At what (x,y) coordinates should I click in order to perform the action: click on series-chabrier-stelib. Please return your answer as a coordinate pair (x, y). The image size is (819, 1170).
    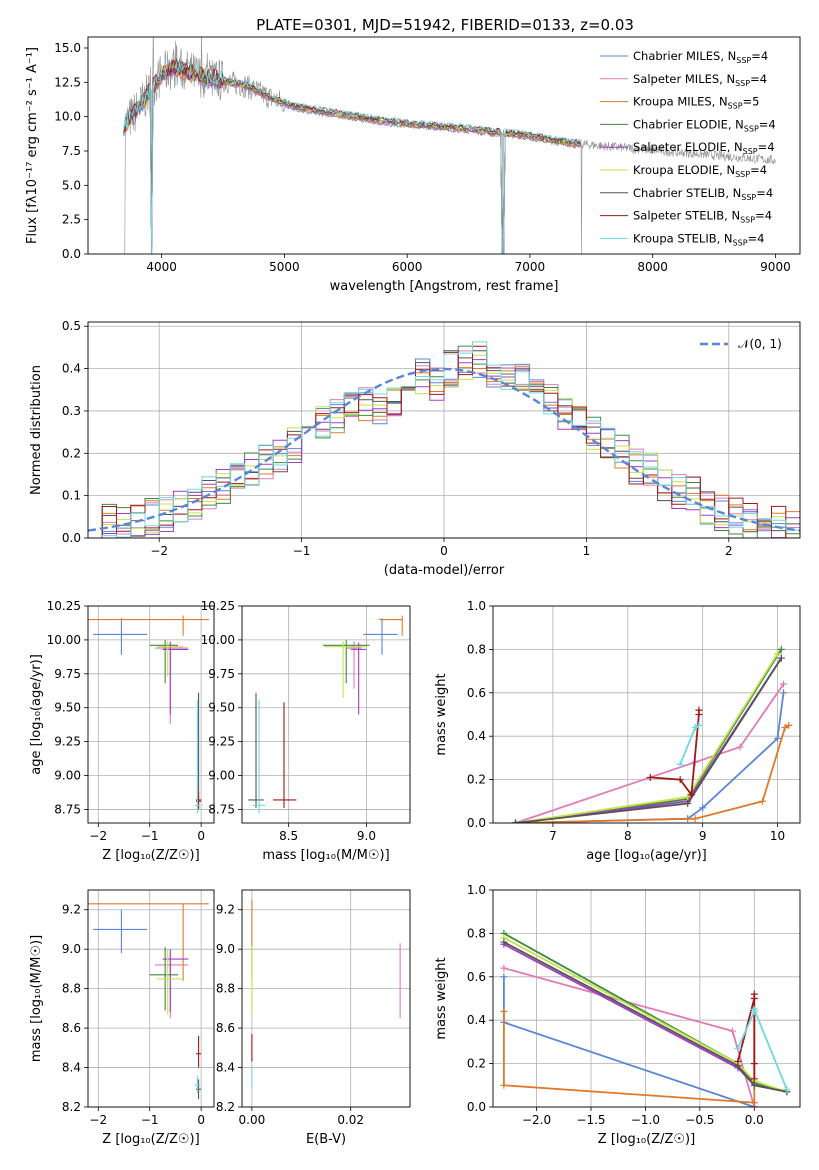
    Looking at the image, I should click on (648, 738).